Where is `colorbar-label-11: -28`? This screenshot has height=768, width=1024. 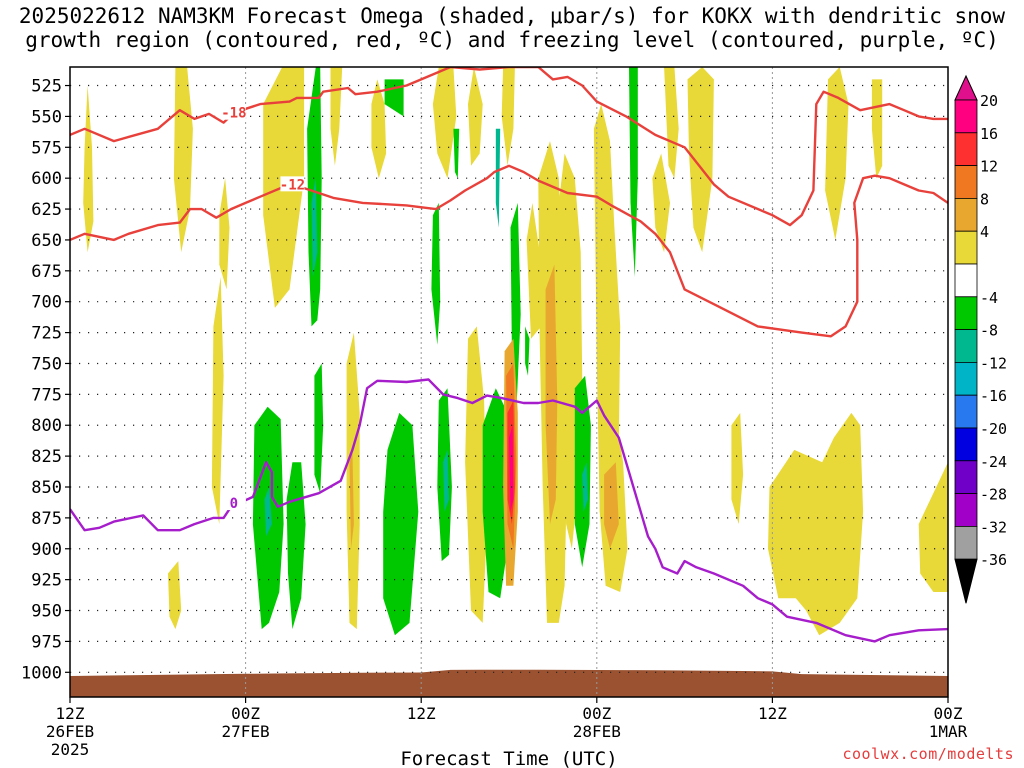
colorbar-label-11: -28 is located at coordinates (993, 495).